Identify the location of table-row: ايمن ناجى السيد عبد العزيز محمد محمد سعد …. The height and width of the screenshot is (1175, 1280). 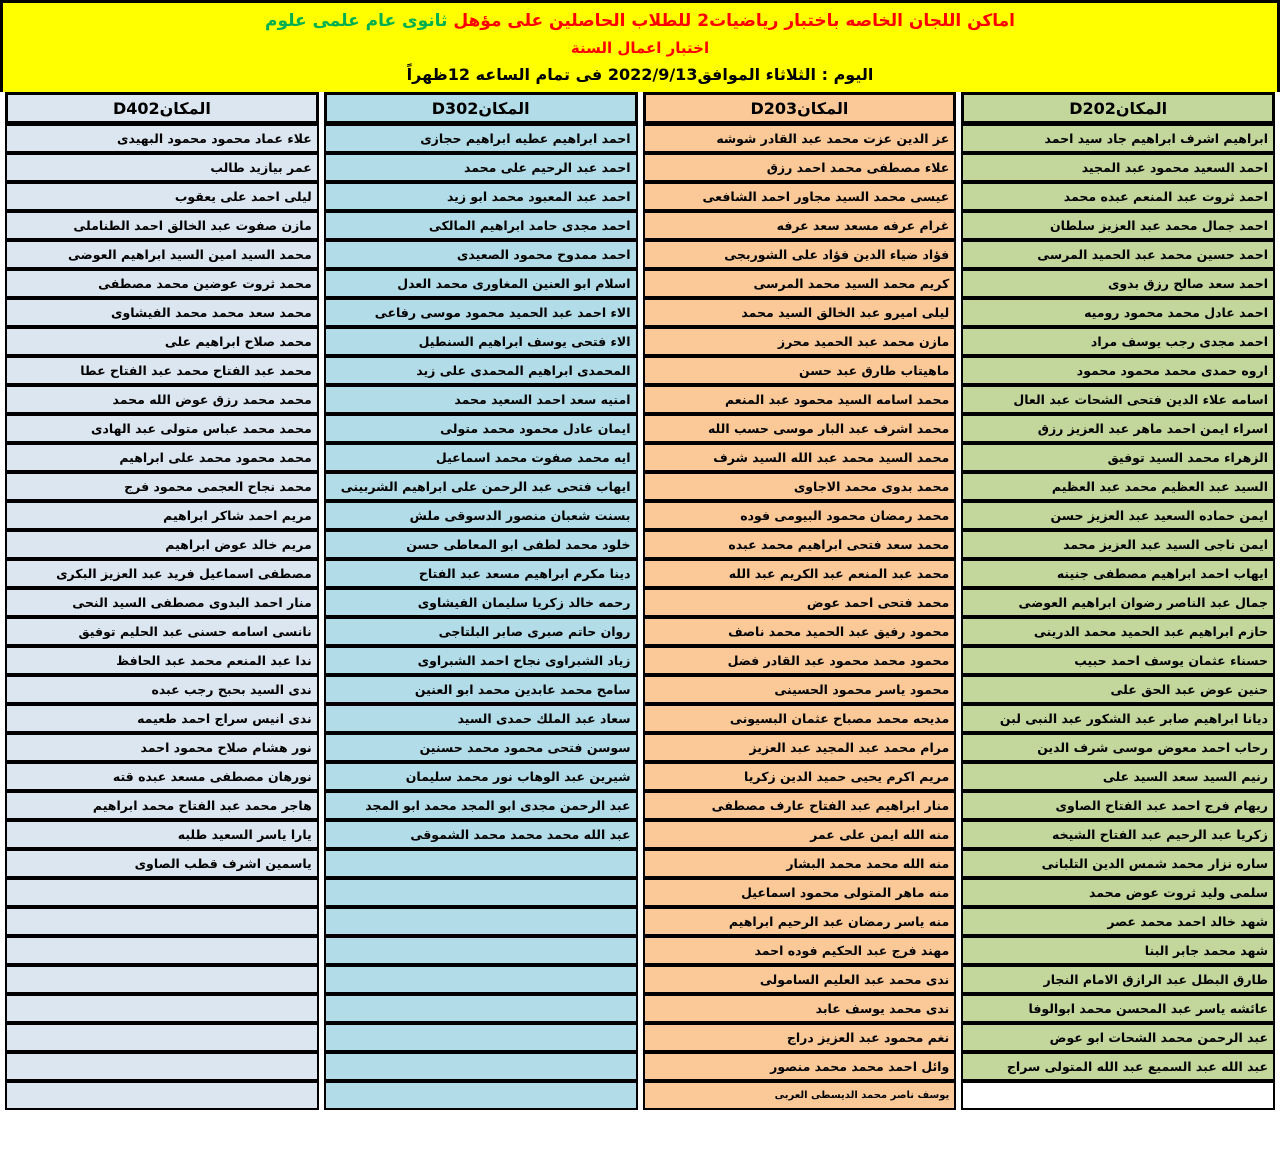
(640, 544).